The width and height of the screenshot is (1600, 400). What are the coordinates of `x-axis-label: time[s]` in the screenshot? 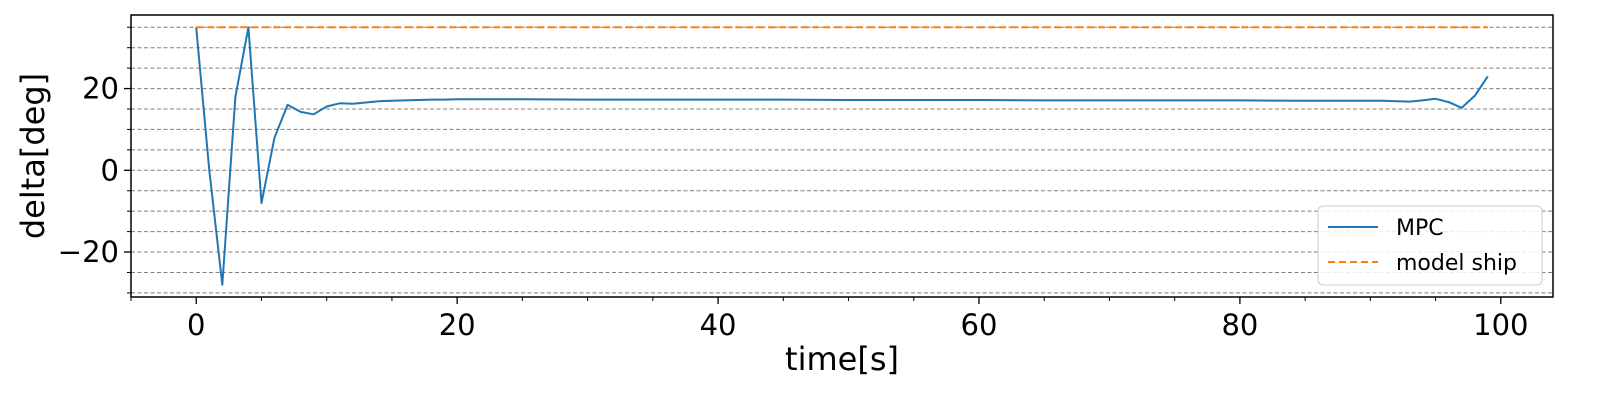 It's located at (842, 359).